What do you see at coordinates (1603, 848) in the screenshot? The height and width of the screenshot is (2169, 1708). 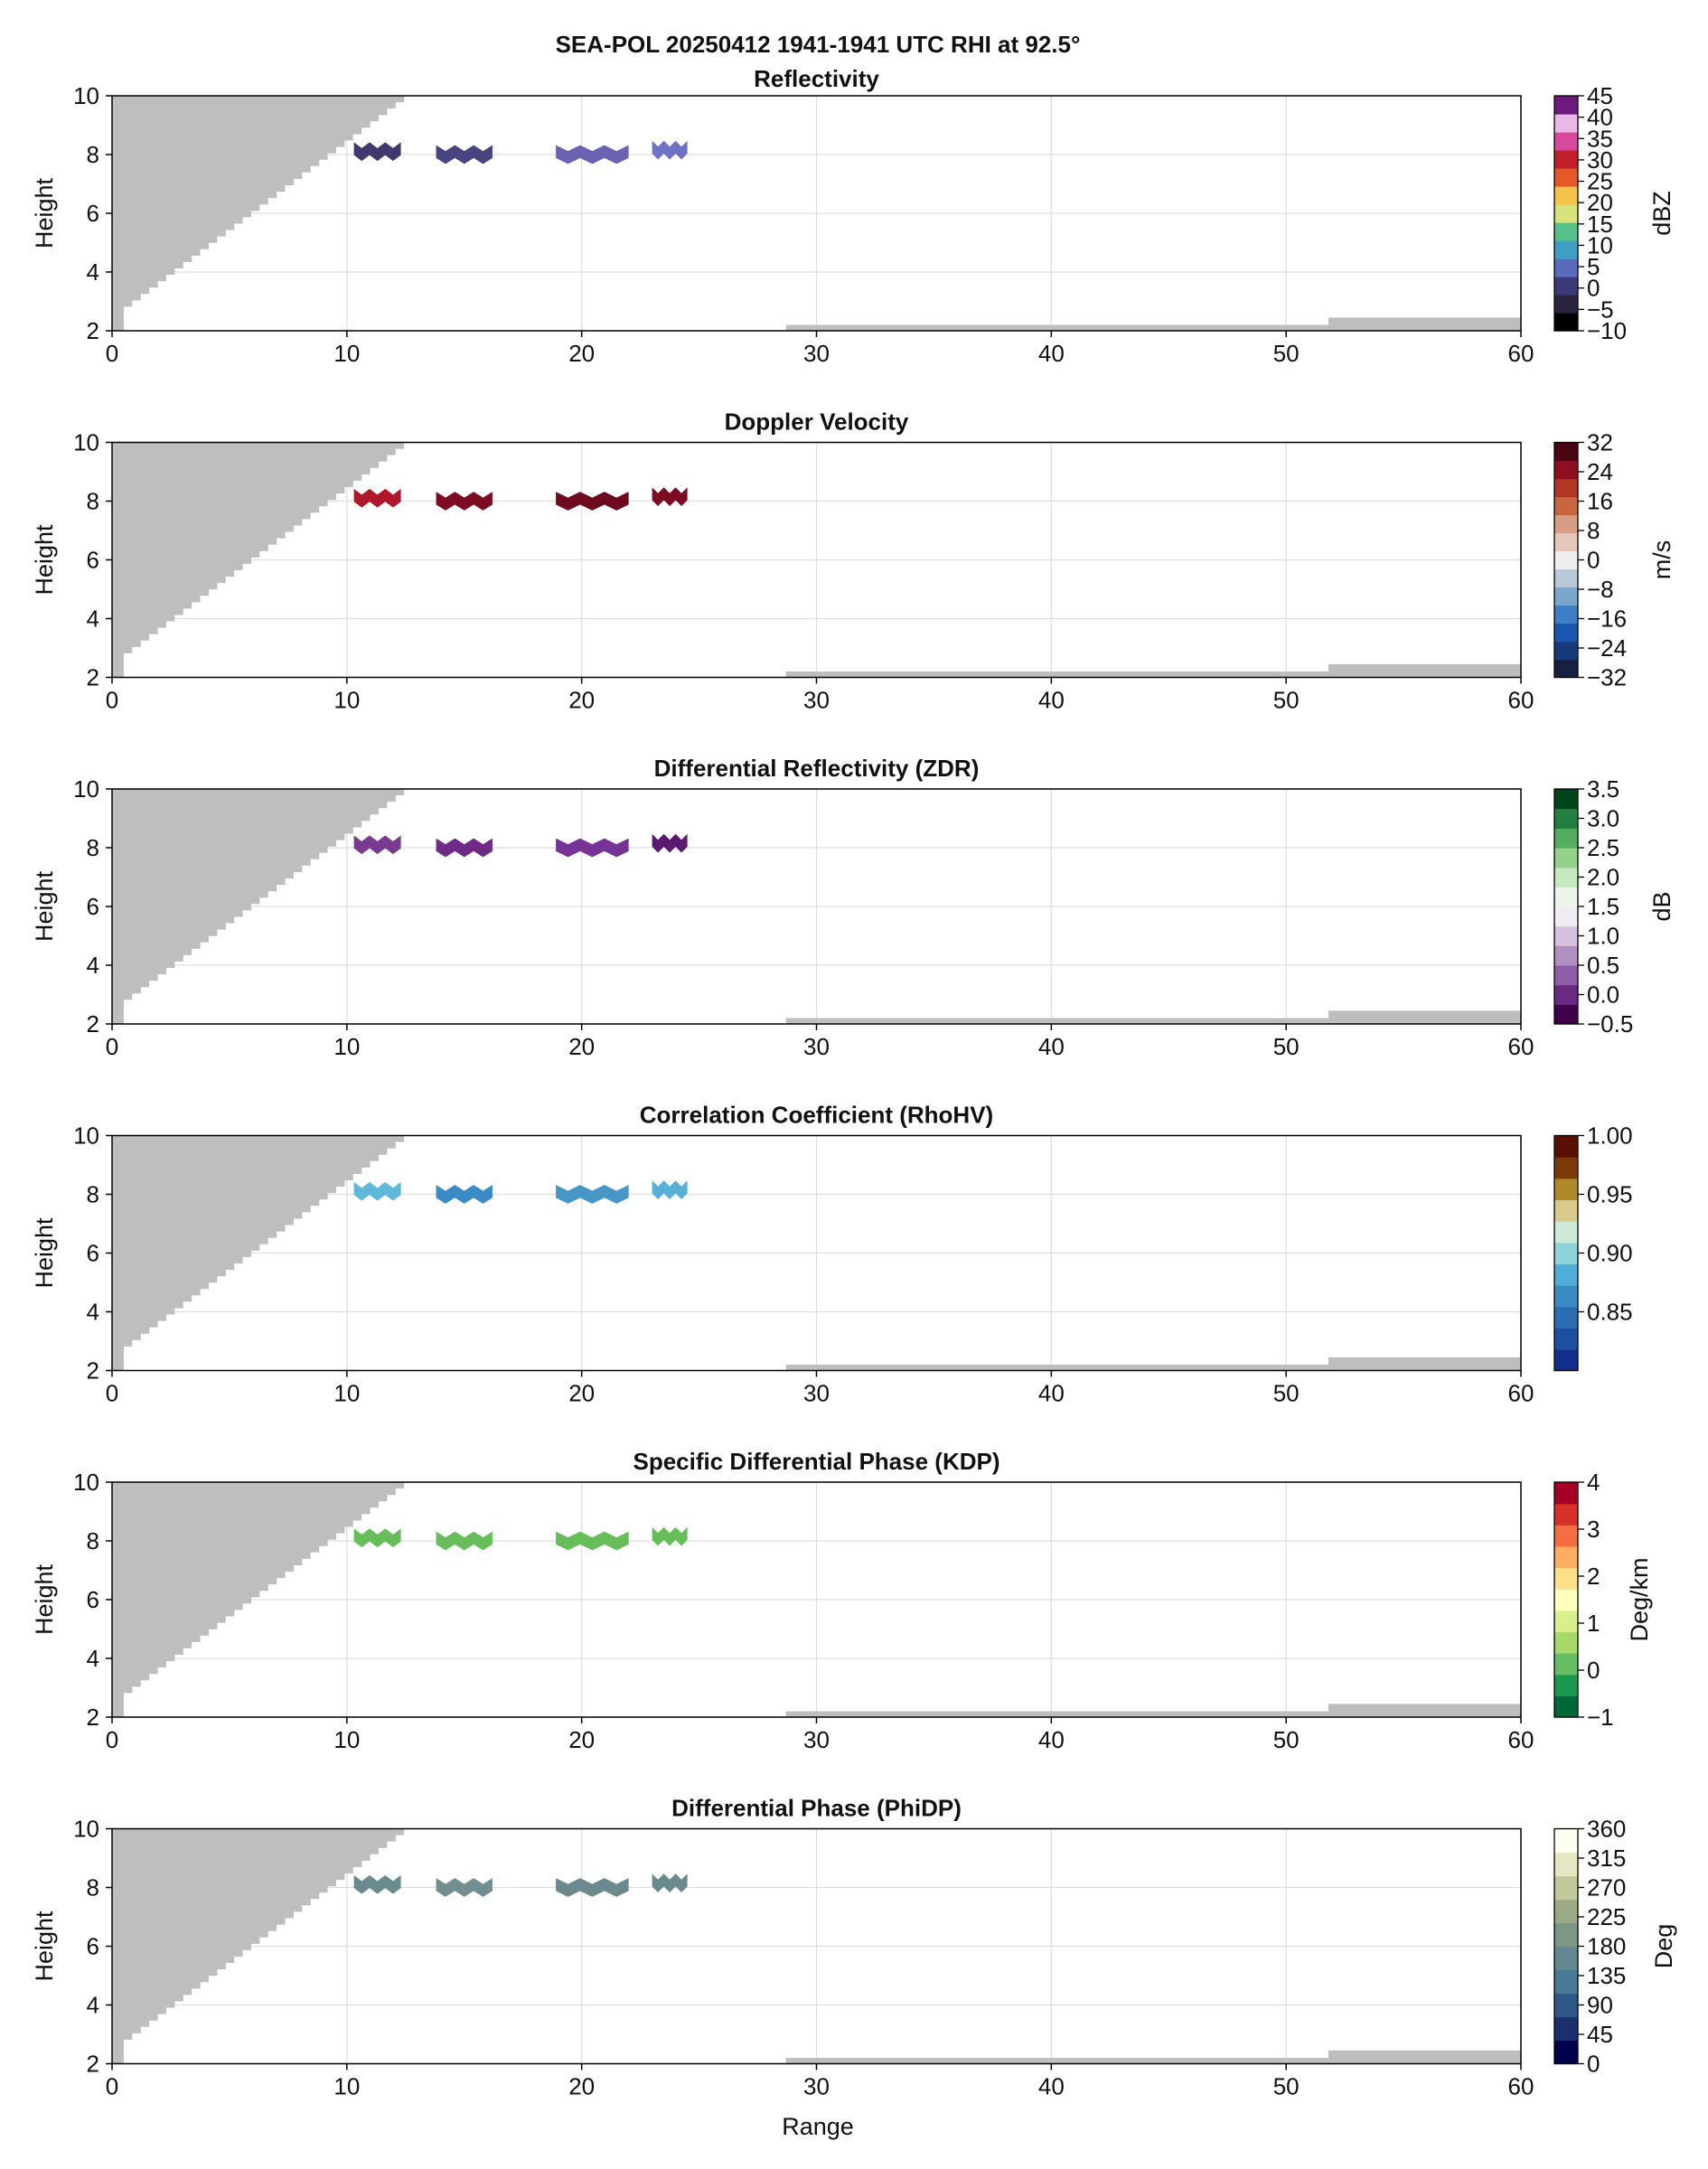 I see `colorbar-tick-label: 2.5` at bounding box center [1603, 848].